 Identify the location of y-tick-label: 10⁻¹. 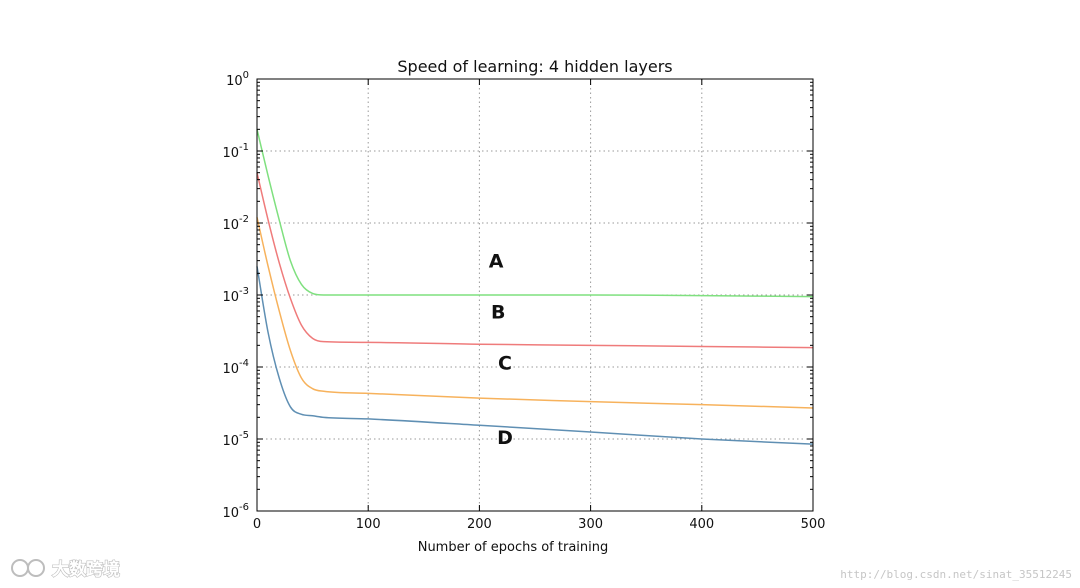
(235, 151).